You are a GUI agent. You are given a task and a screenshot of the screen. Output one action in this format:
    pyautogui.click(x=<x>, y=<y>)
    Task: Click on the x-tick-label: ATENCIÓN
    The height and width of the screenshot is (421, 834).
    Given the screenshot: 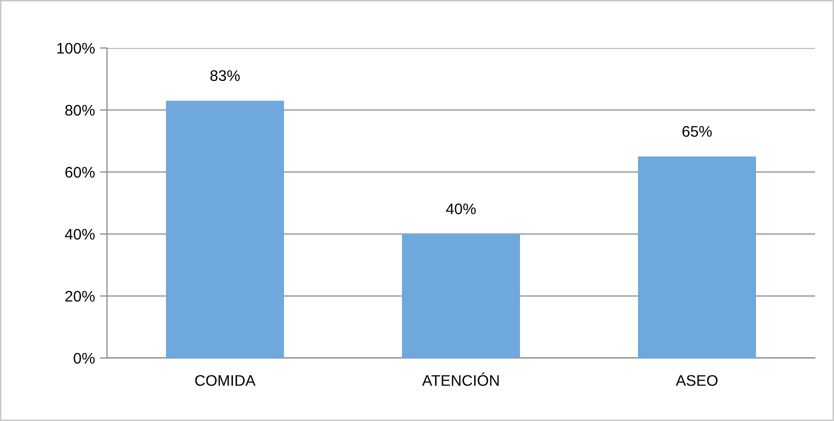 What is the action you would take?
    pyautogui.click(x=460, y=379)
    